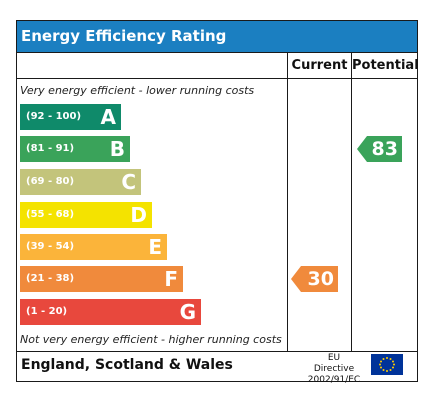 This screenshot has width=429, height=401. I want to click on eu-flag-stars, so click(387, 364).